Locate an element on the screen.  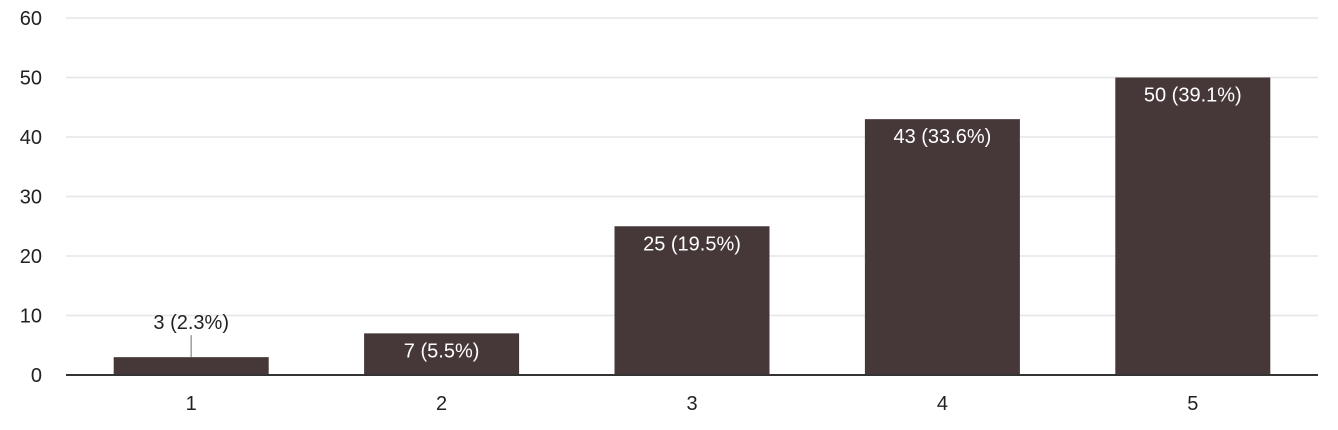
x-tick-label: 5 is located at coordinates (1192, 404).